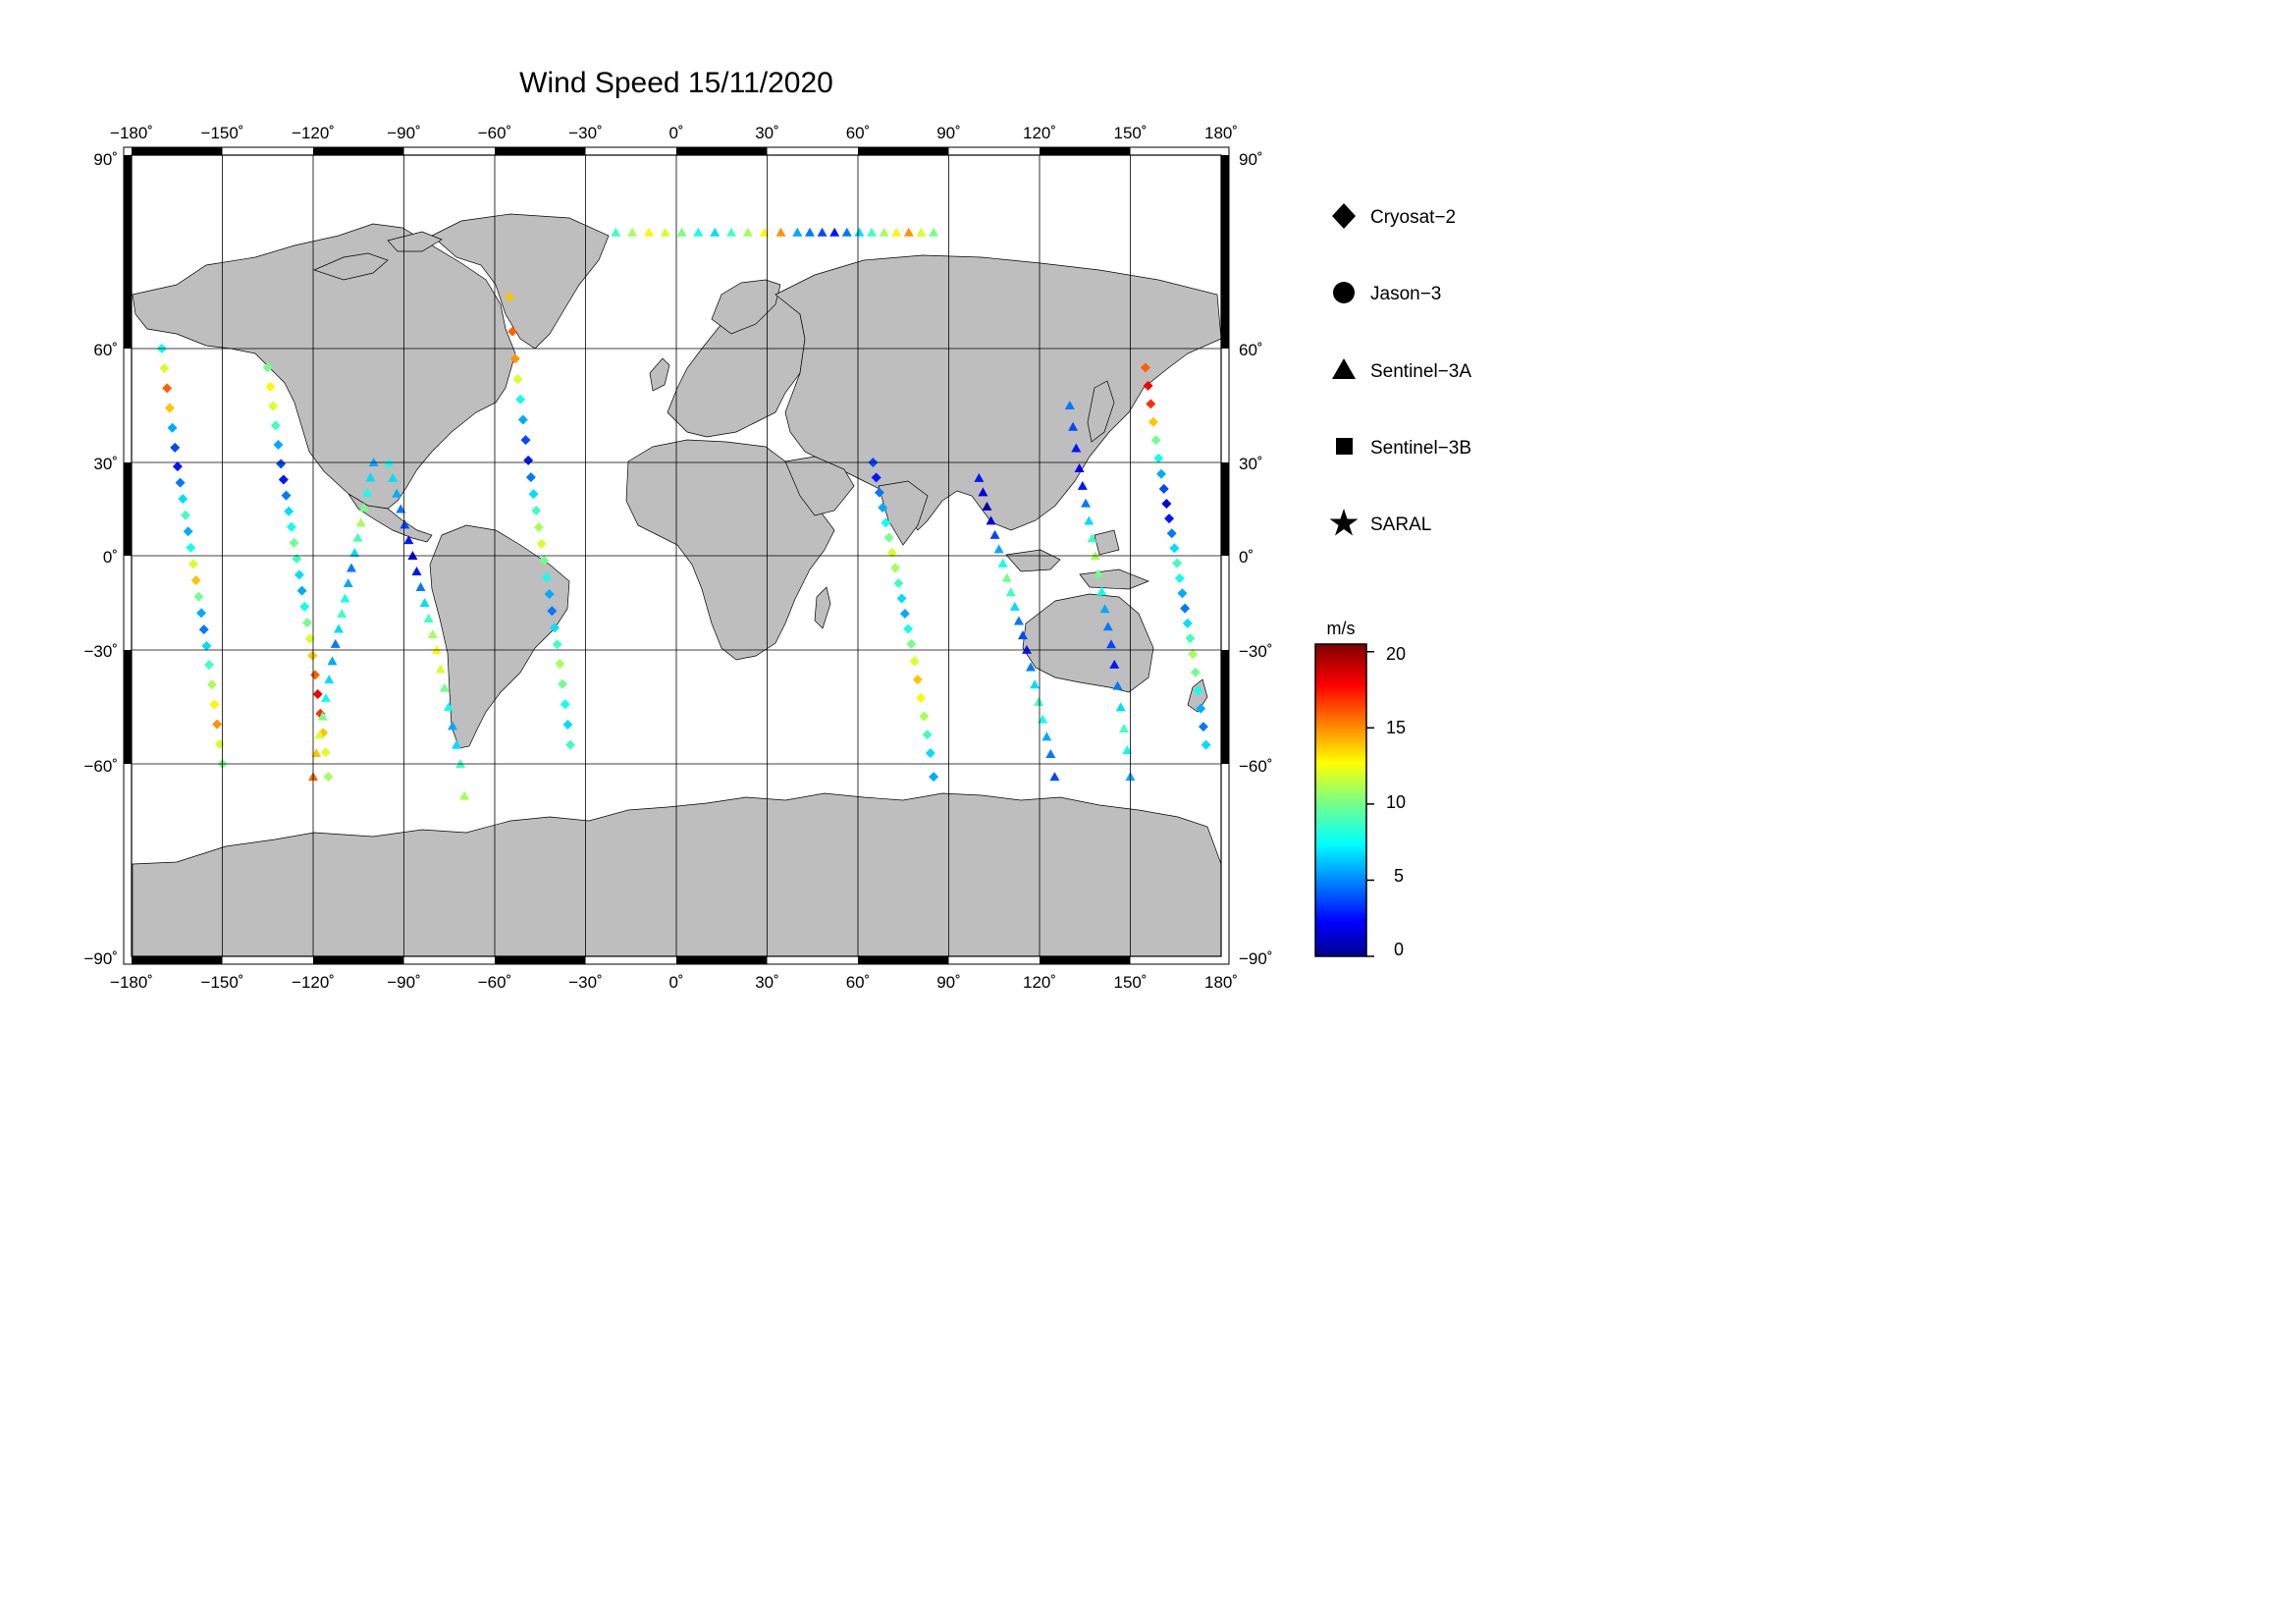 The height and width of the screenshot is (1623, 2296). Describe the element at coordinates (1420, 371) in the screenshot. I see `legend-label: Sentinel−3A` at that location.